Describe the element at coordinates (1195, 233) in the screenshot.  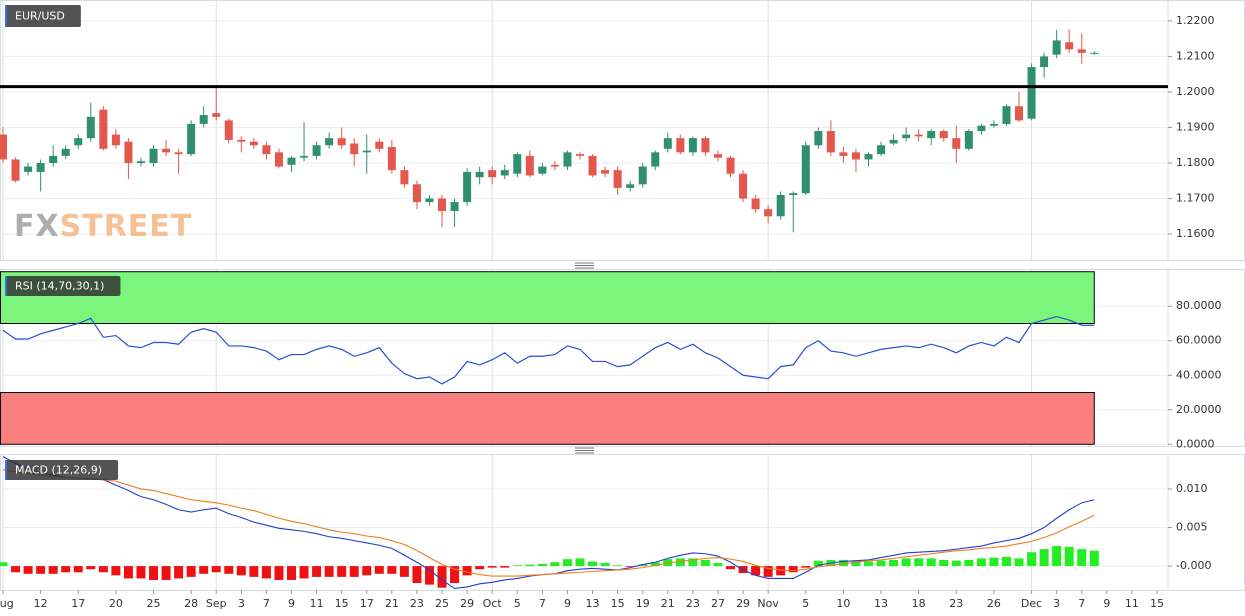
I see `y-tick-label: 1.1600` at that location.